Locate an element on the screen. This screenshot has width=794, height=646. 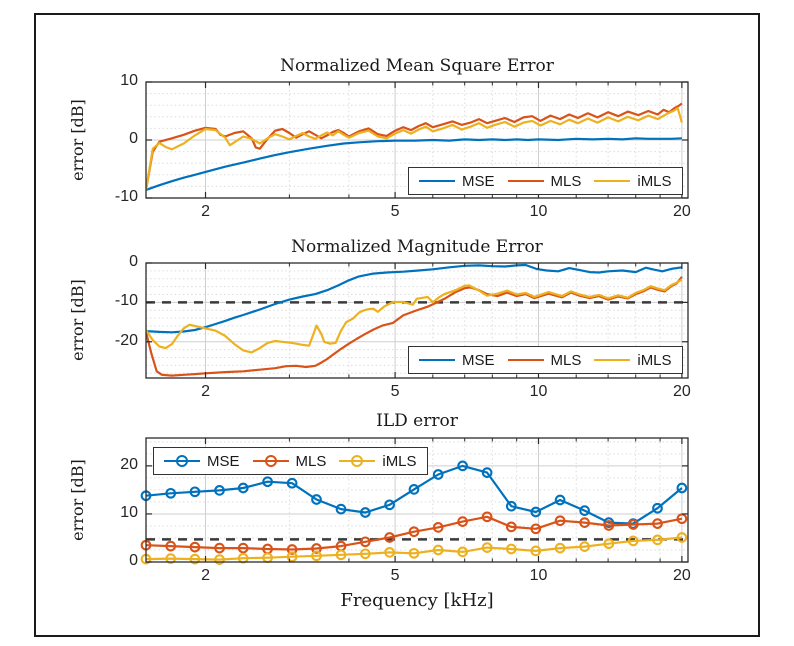
x-tick-label: 5 is located at coordinates (395, 575).